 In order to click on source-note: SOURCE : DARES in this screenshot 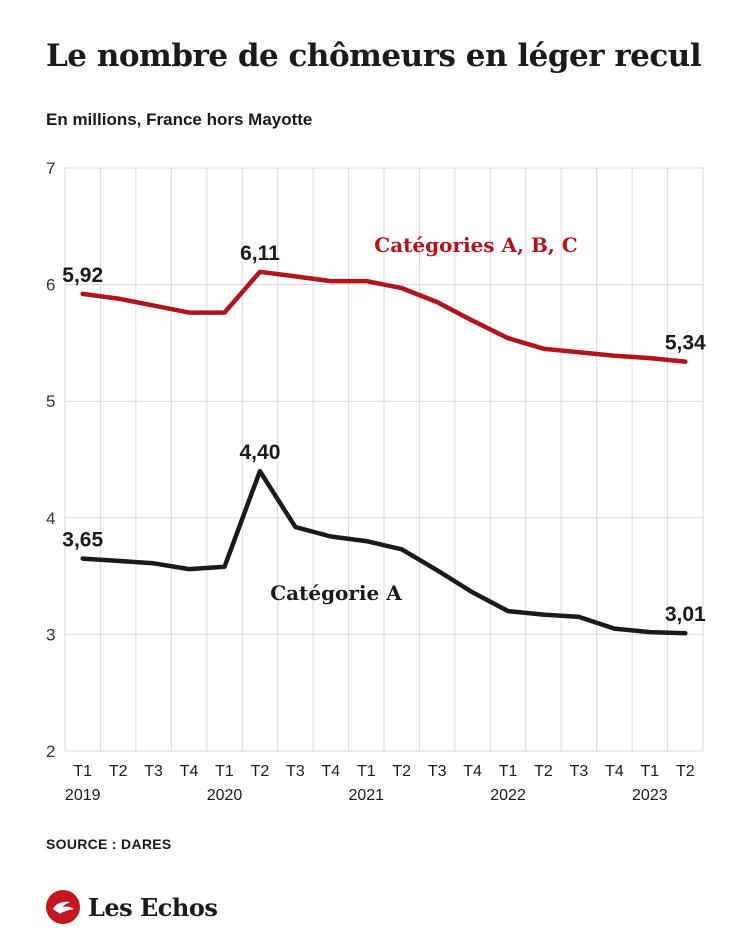, I will do `click(109, 844)`.